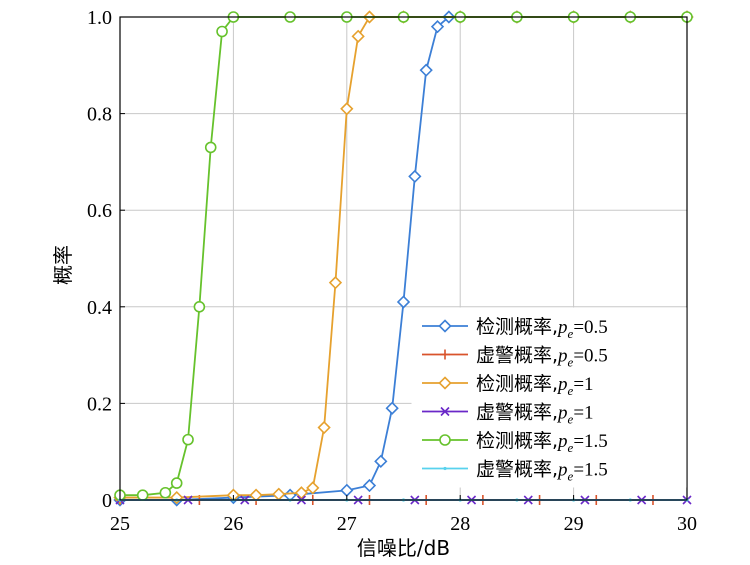 This screenshot has height=565, width=750. What do you see at coordinates (542, 471) in the screenshot?
I see `legend-label: 虚警概率,pe=1.5` at bounding box center [542, 471].